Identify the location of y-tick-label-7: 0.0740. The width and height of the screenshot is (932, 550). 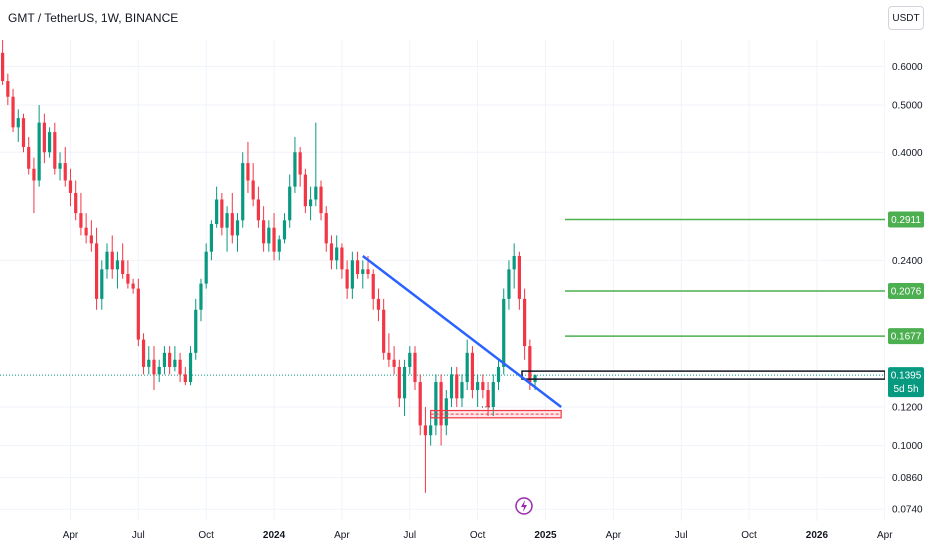
(907, 510).